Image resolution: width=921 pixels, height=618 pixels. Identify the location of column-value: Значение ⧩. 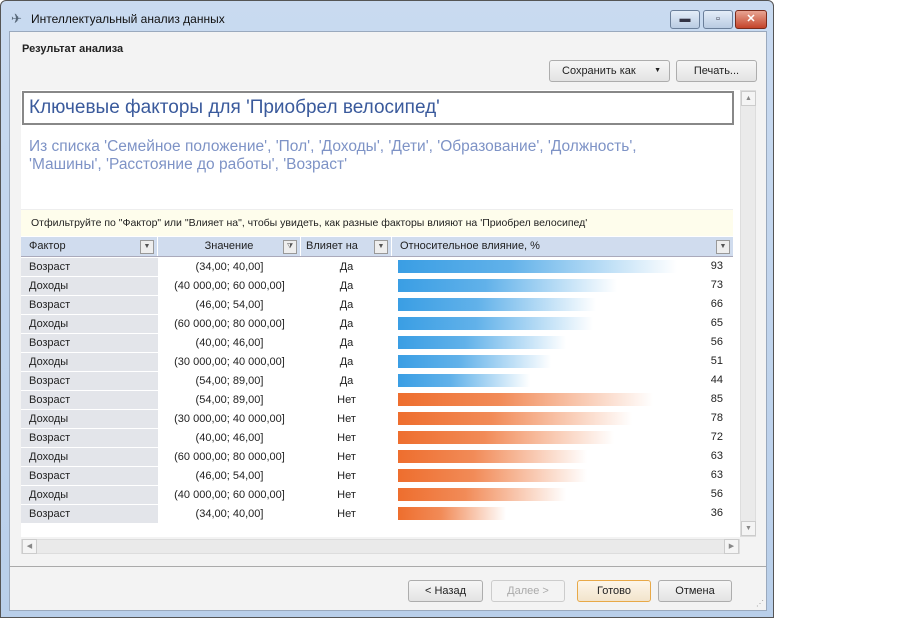
(229, 246).